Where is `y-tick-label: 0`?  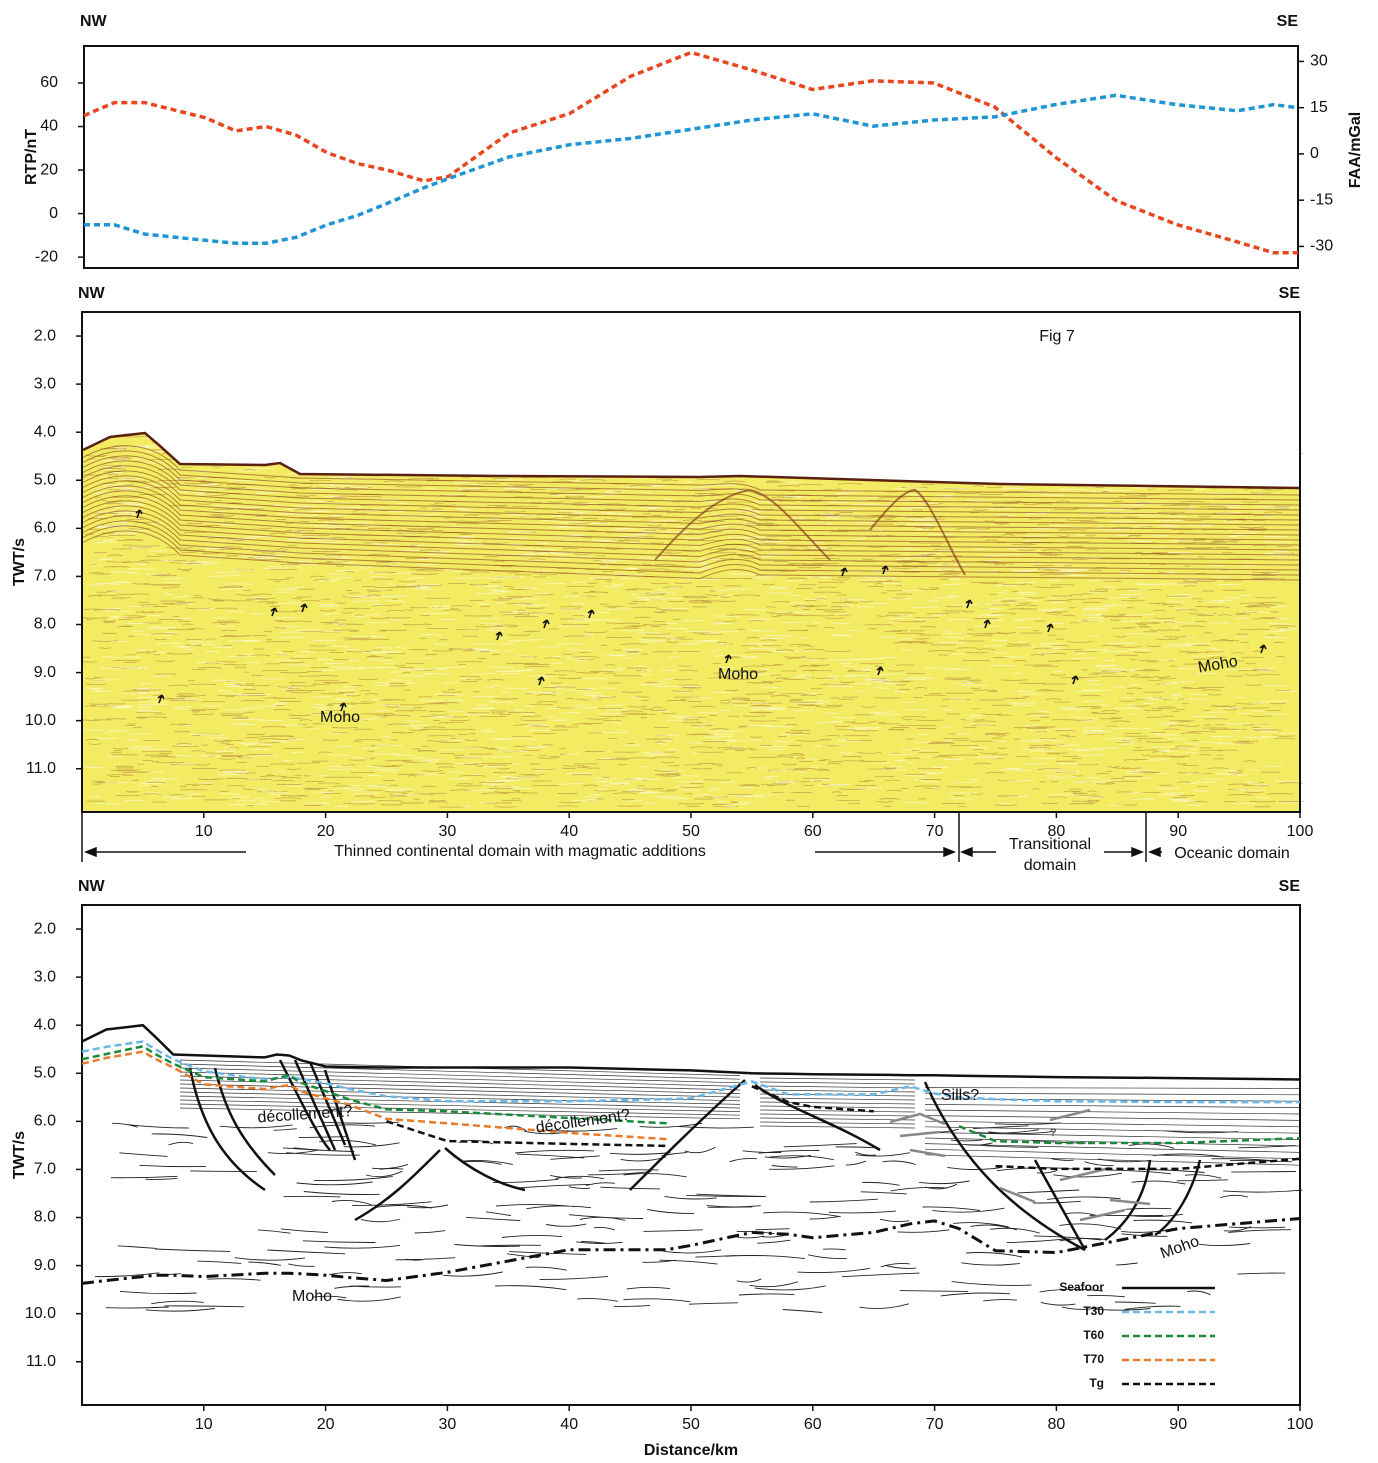 y-tick-label: 0 is located at coordinates (53, 213).